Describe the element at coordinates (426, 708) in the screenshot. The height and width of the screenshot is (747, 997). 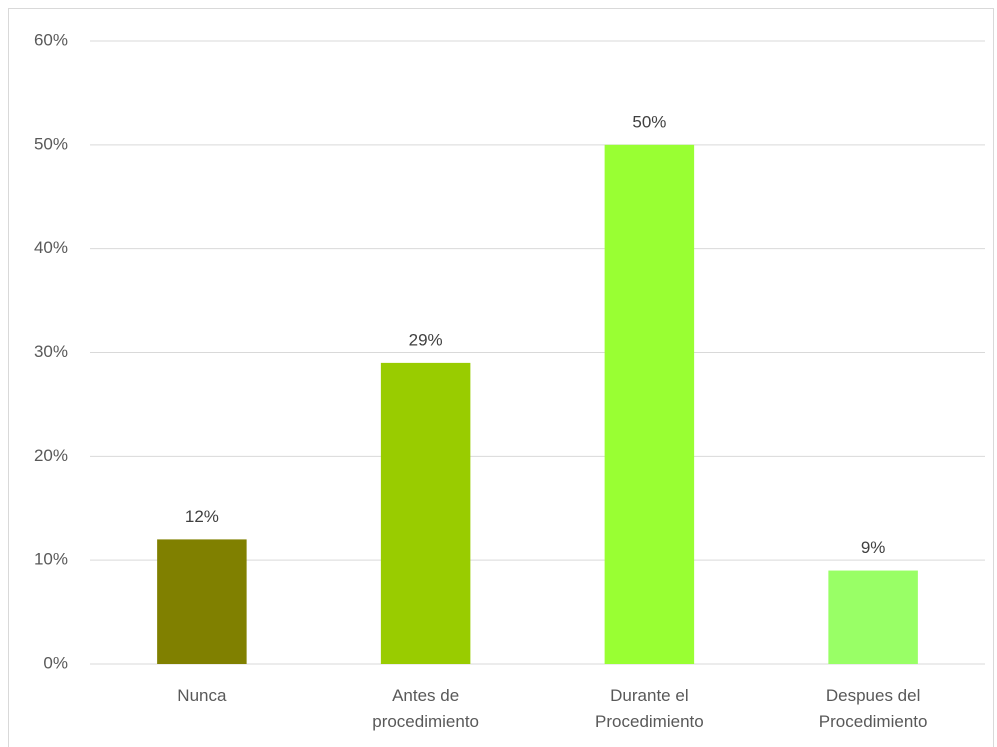
I see `x-tick-label: Antes de procedimiento` at that location.